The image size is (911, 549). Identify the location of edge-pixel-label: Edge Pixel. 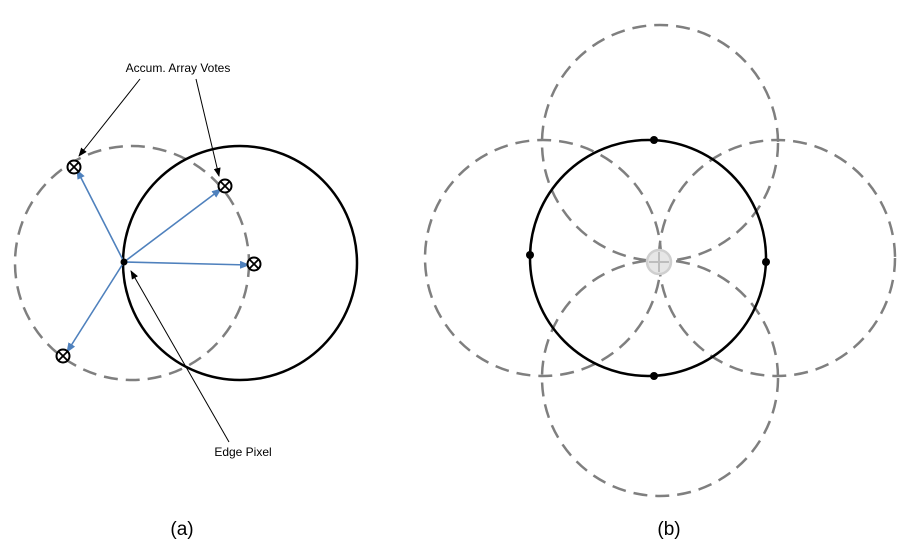
(242, 452).